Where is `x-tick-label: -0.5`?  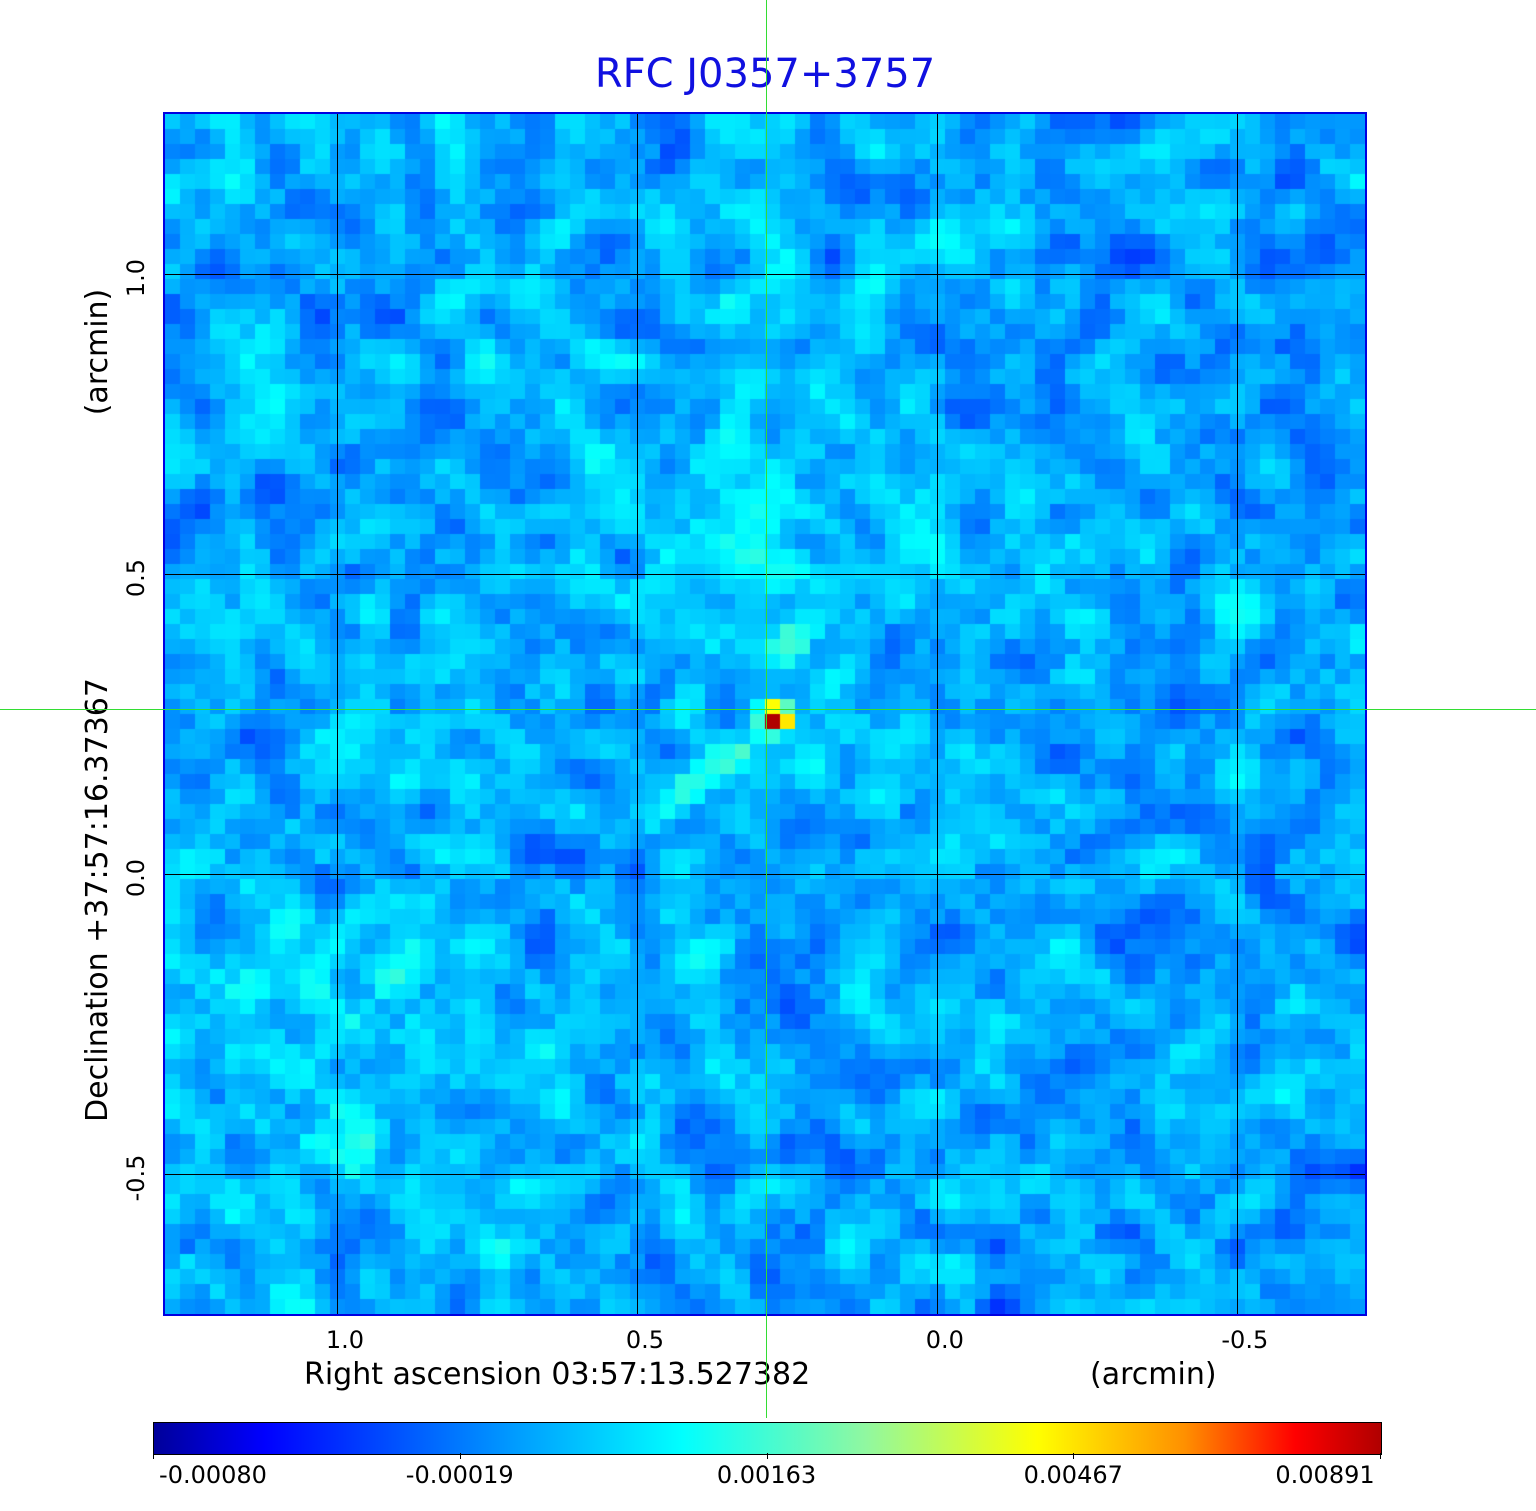
x-tick-label: -0.5 is located at coordinates (1245, 1340).